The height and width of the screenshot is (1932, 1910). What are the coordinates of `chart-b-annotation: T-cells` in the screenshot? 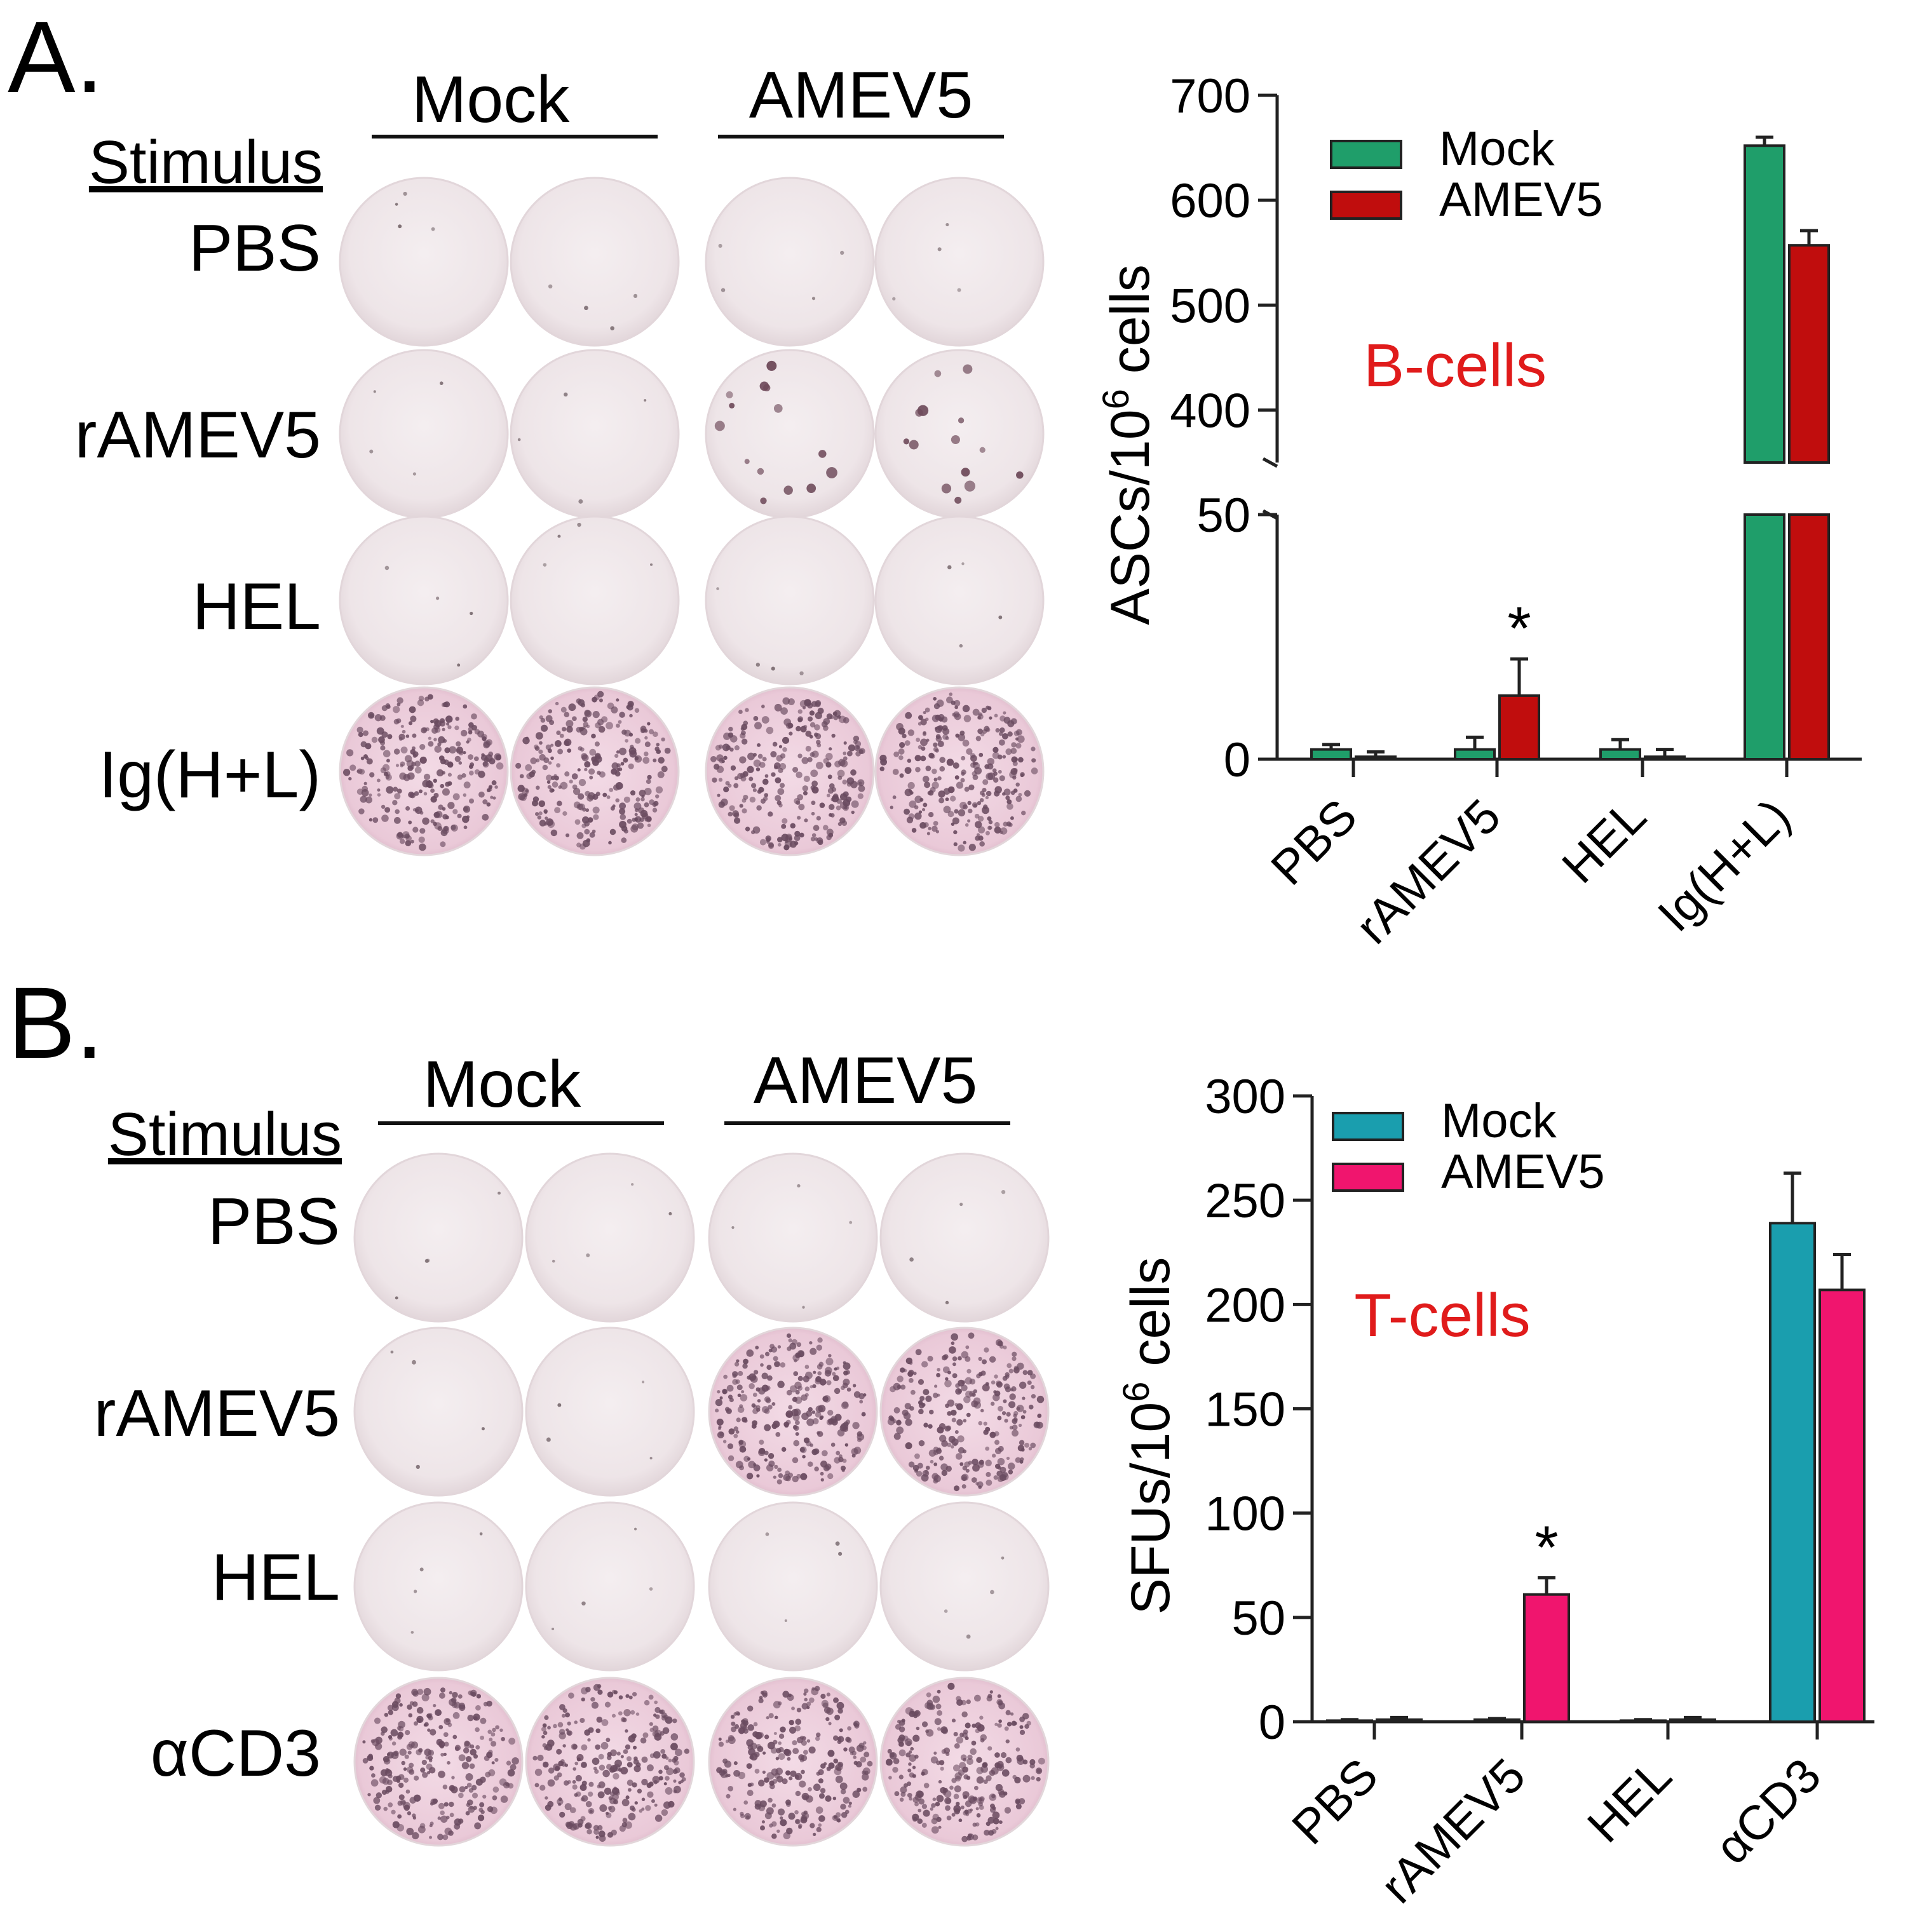 It's located at (1442, 1315).